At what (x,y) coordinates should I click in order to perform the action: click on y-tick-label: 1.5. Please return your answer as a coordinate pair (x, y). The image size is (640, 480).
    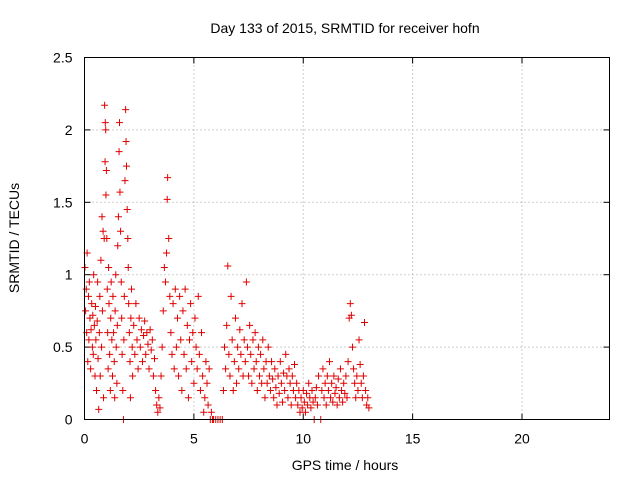
    Looking at the image, I should click on (63, 202).